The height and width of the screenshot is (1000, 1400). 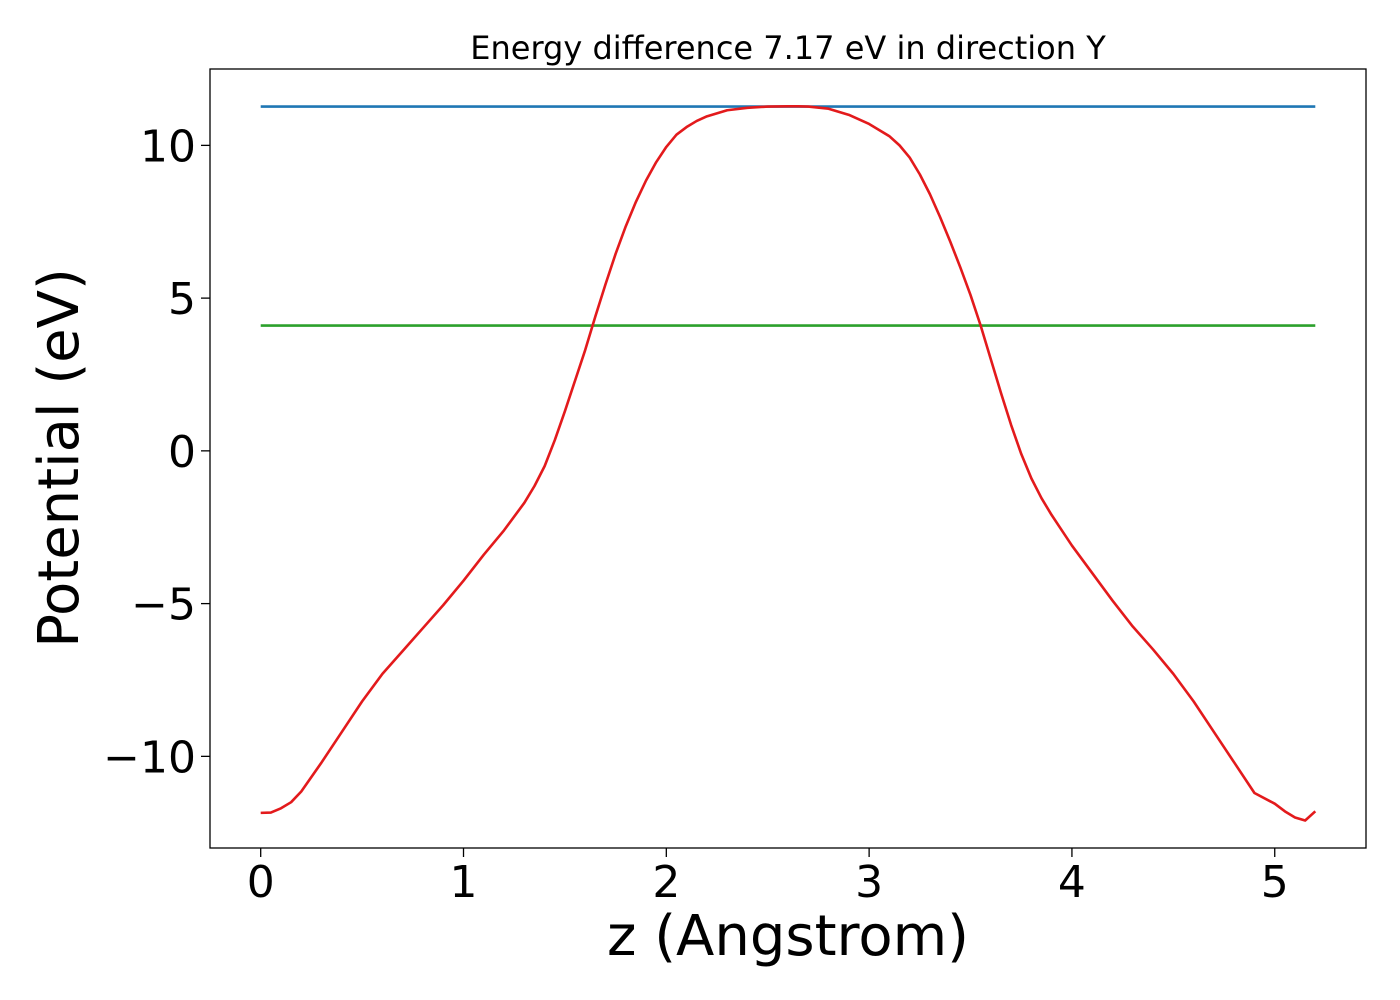 I want to click on y-axis-label: Potential (eV), so click(x=59, y=458).